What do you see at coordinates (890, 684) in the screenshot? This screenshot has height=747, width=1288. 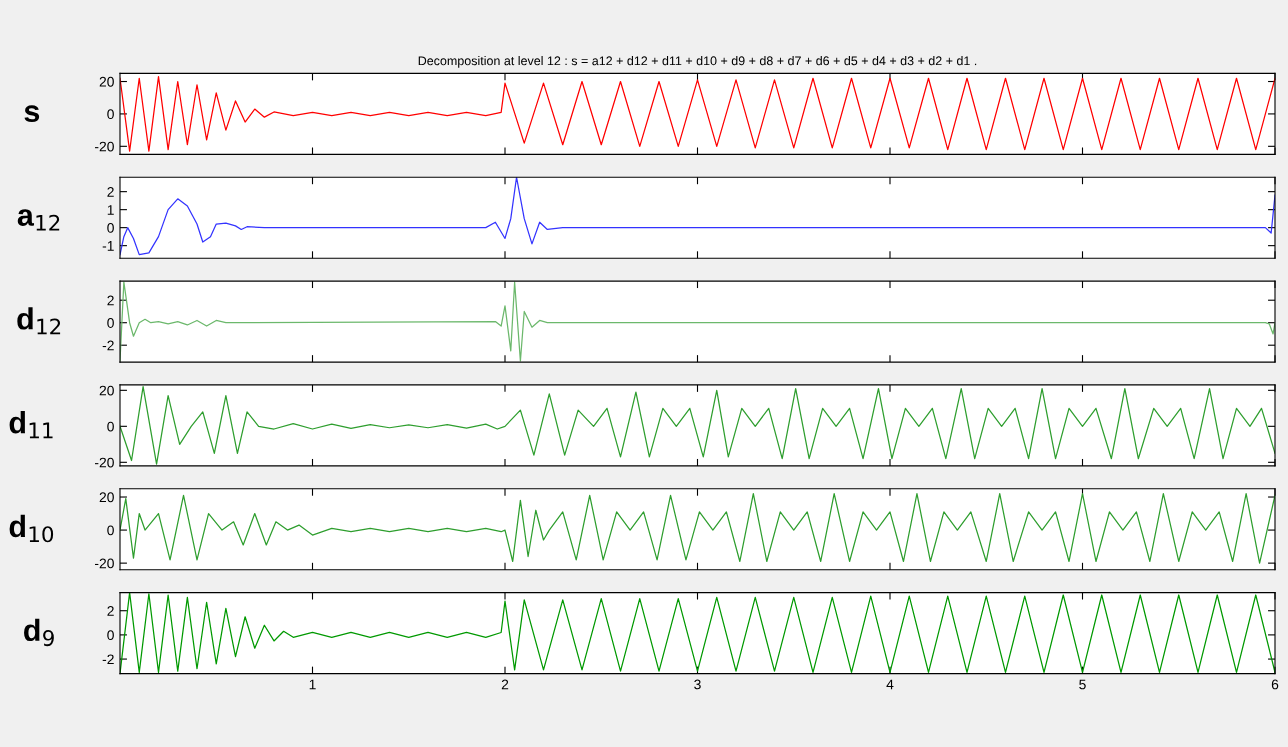 I see `x-tick-label: 4` at bounding box center [890, 684].